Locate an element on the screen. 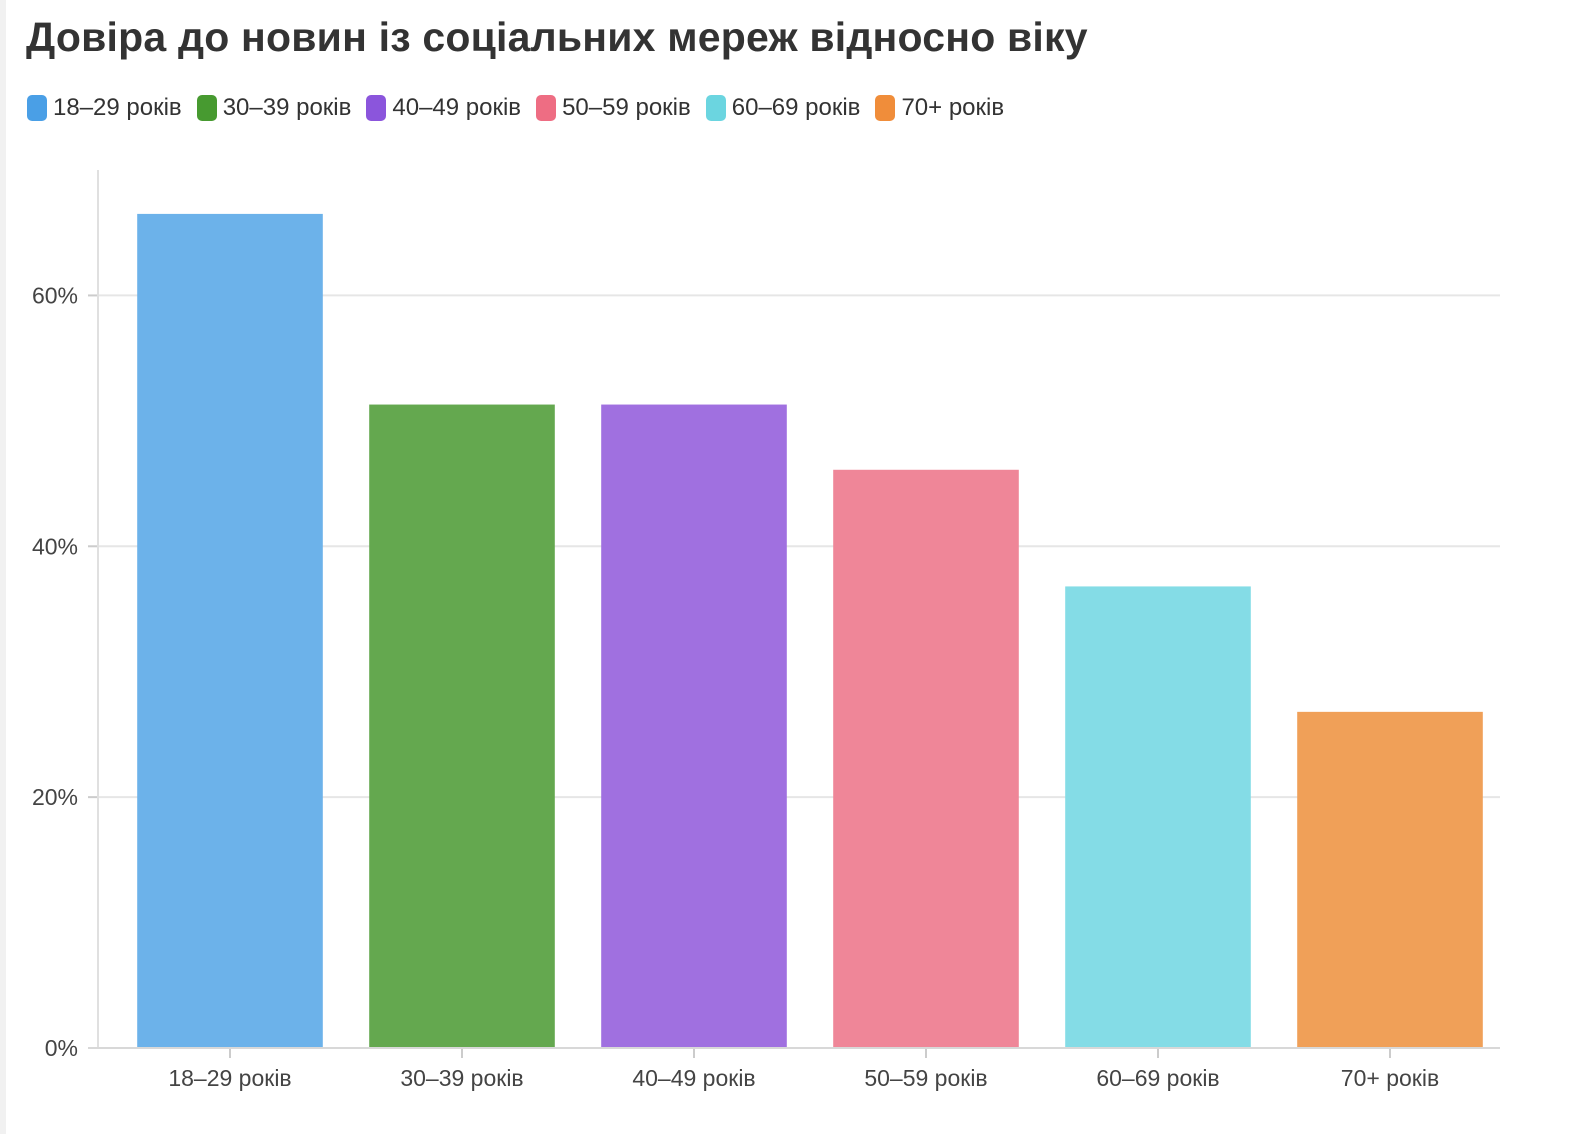  legend-item: 50–59 років is located at coordinates (613, 108).